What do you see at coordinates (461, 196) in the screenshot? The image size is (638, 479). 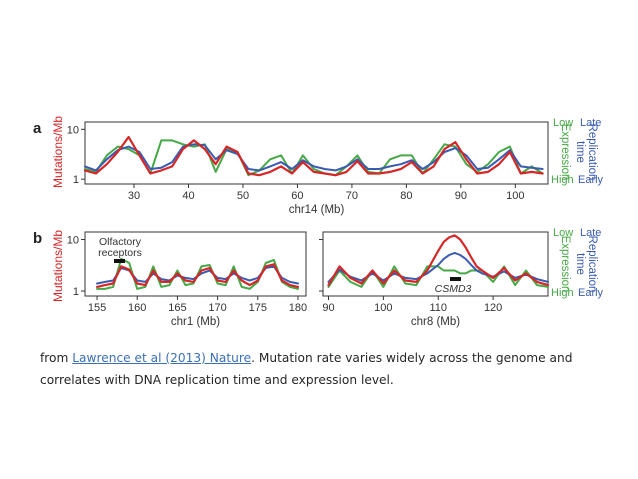 I see `x-tick-label-a-90: 90` at bounding box center [461, 196].